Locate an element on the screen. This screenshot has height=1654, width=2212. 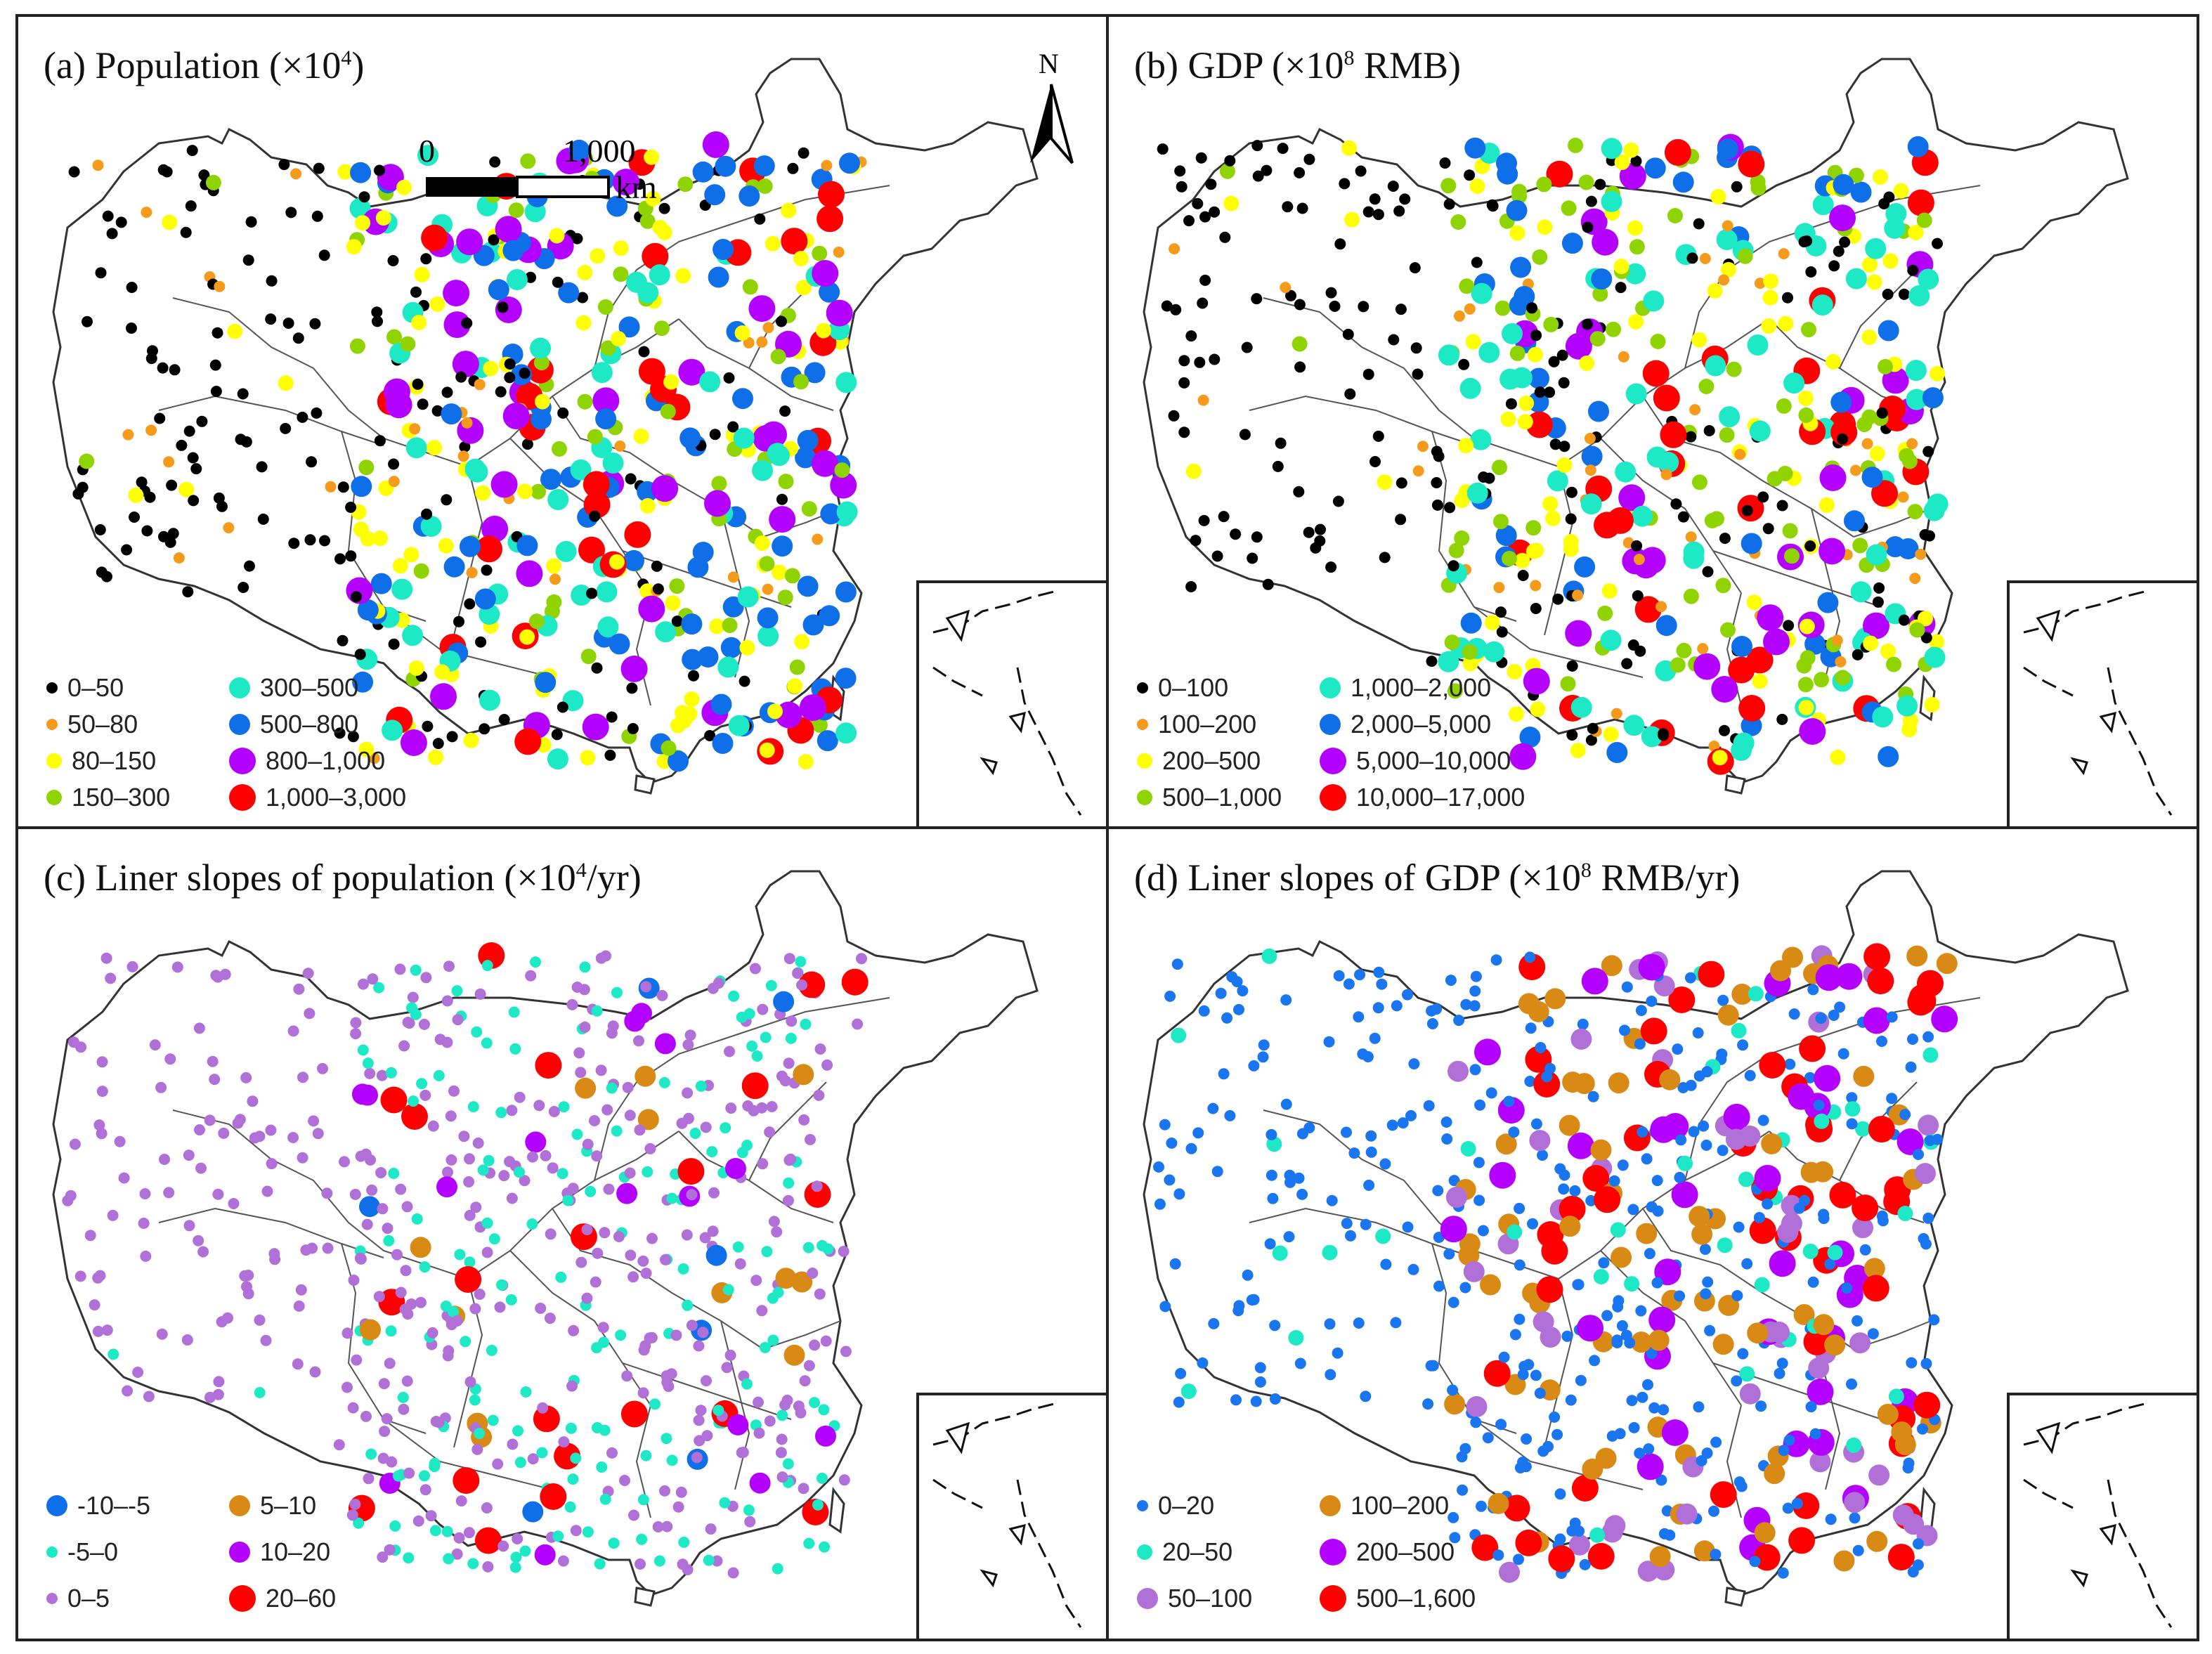
panel-title: (a) Population (×104) is located at coordinates (204, 65).